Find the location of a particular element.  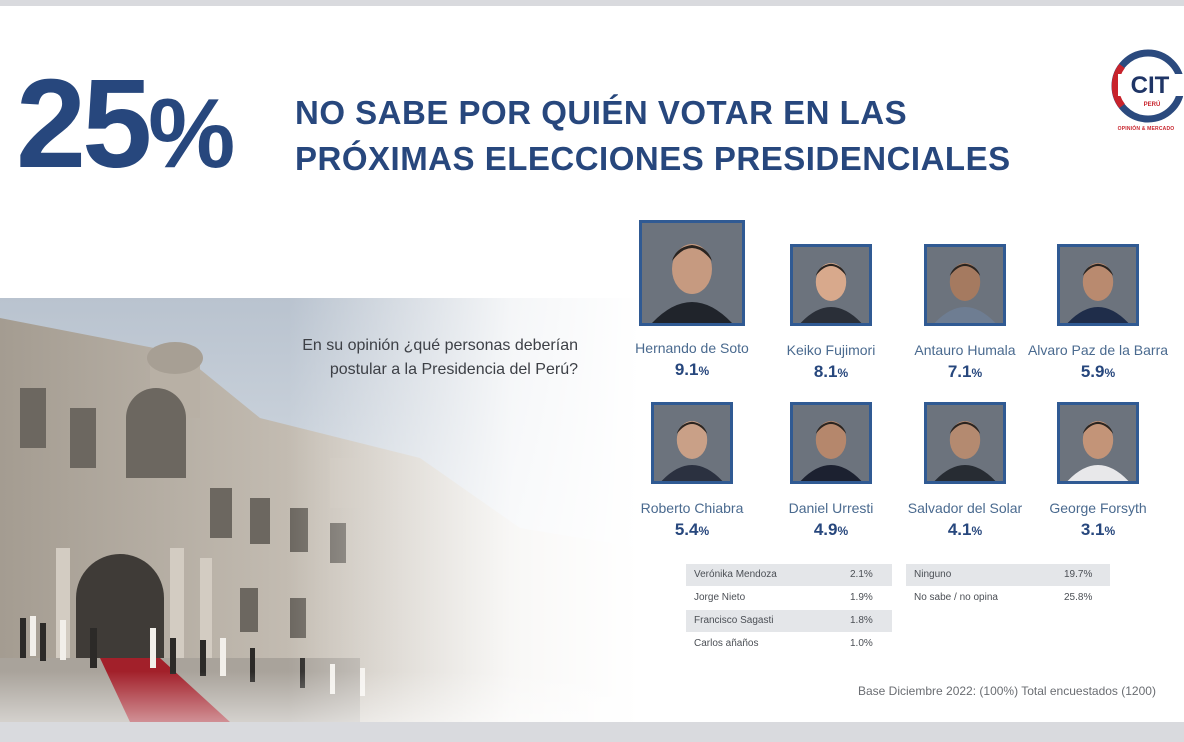

candidate-value: 9.1% is located at coordinates (692, 369).